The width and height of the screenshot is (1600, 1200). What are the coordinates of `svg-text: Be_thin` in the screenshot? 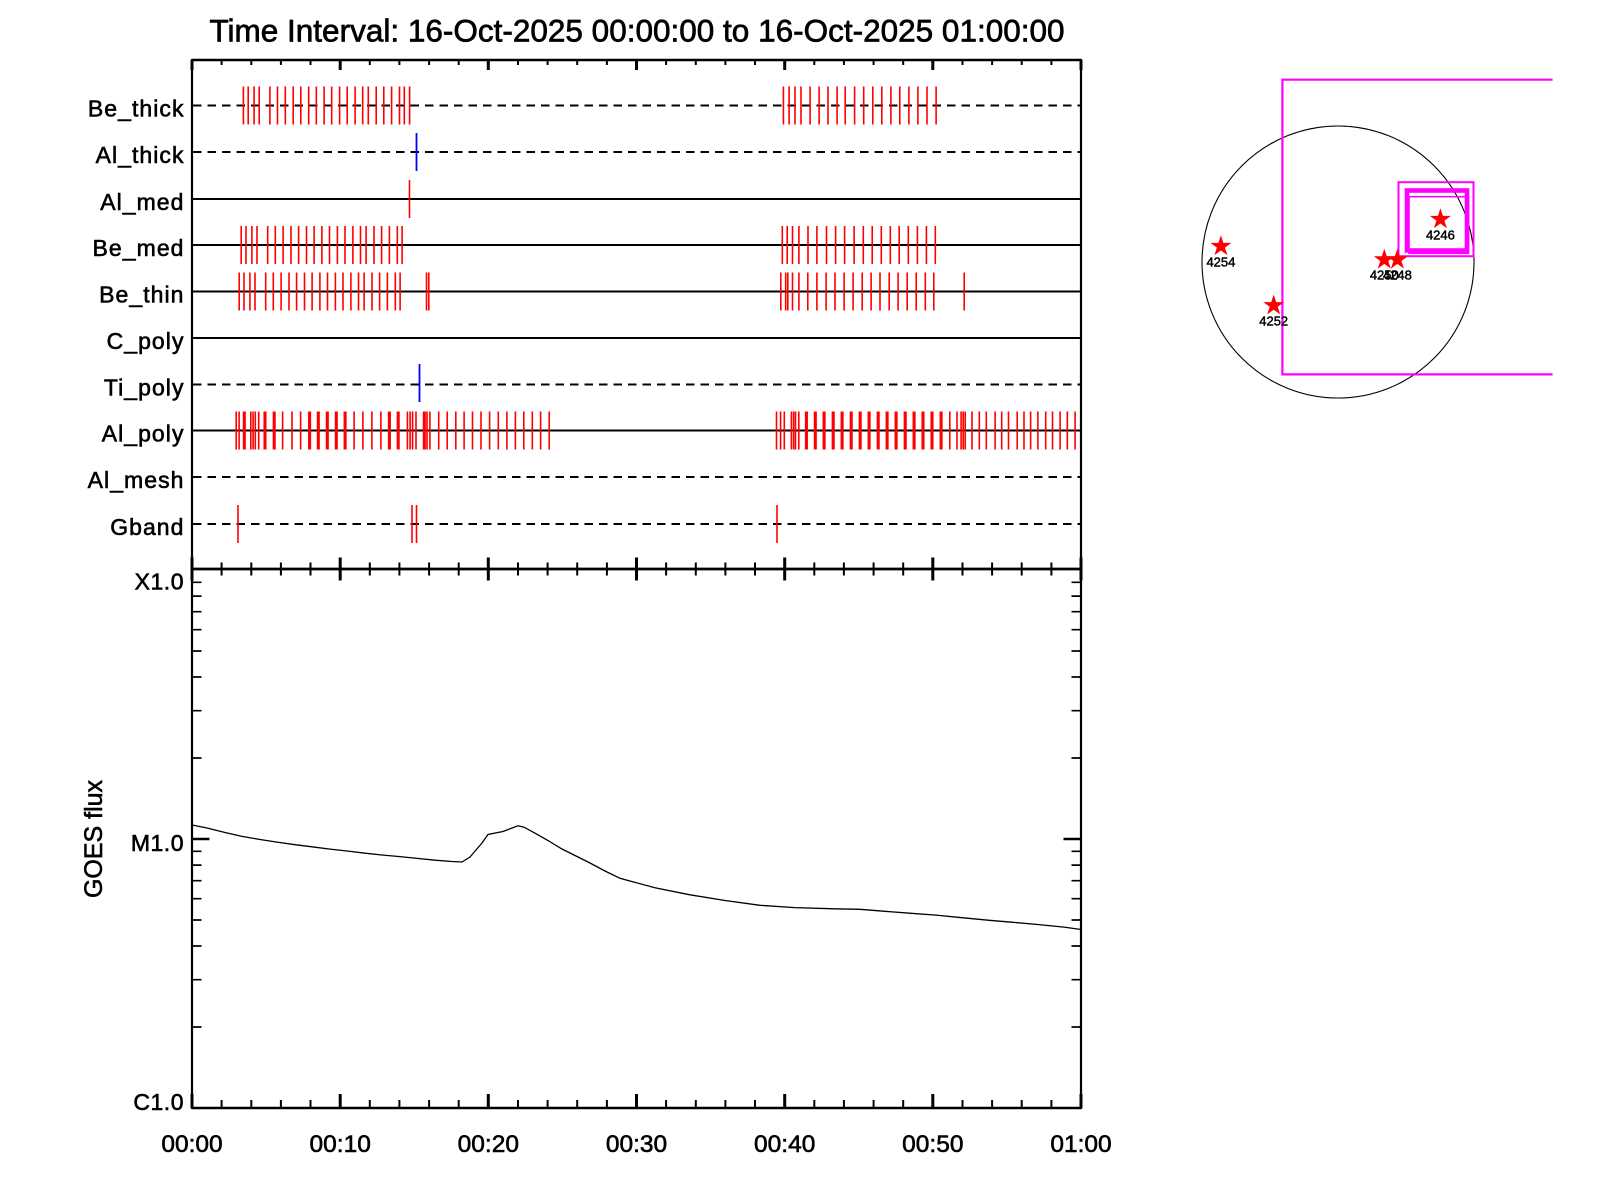 It's located at (141, 295).